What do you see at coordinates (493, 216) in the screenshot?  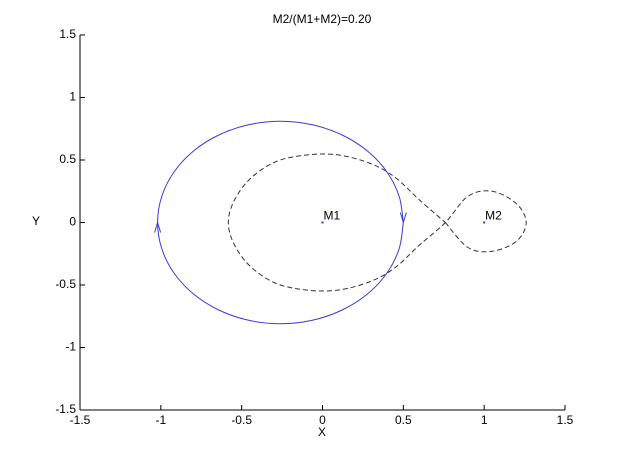 I see `mass-label: M2` at bounding box center [493, 216].